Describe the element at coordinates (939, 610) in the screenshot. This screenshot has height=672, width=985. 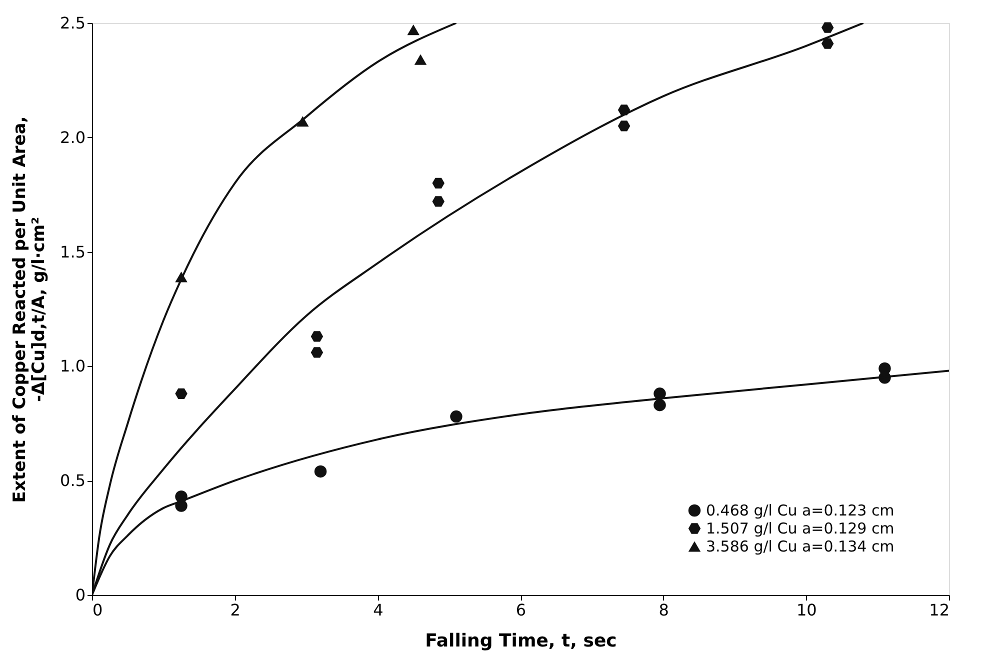
I see `x-tick-label: 12` at that location.